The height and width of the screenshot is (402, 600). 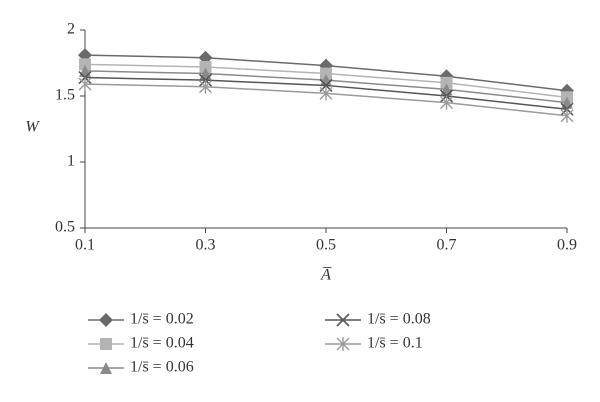 I want to click on x-axis-label: A̅, so click(x=325, y=275).